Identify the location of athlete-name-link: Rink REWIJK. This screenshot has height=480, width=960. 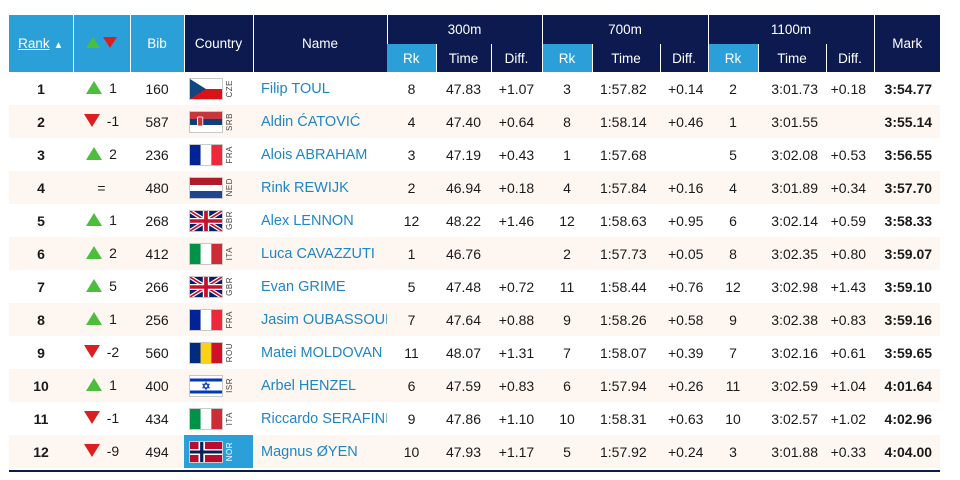
(320, 187).